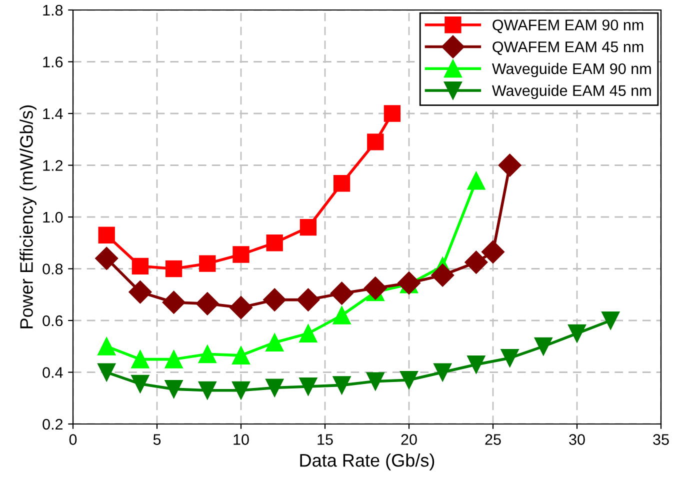 The width and height of the screenshot is (686, 480). I want to click on x-tick-label: 30, so click(577, 439).